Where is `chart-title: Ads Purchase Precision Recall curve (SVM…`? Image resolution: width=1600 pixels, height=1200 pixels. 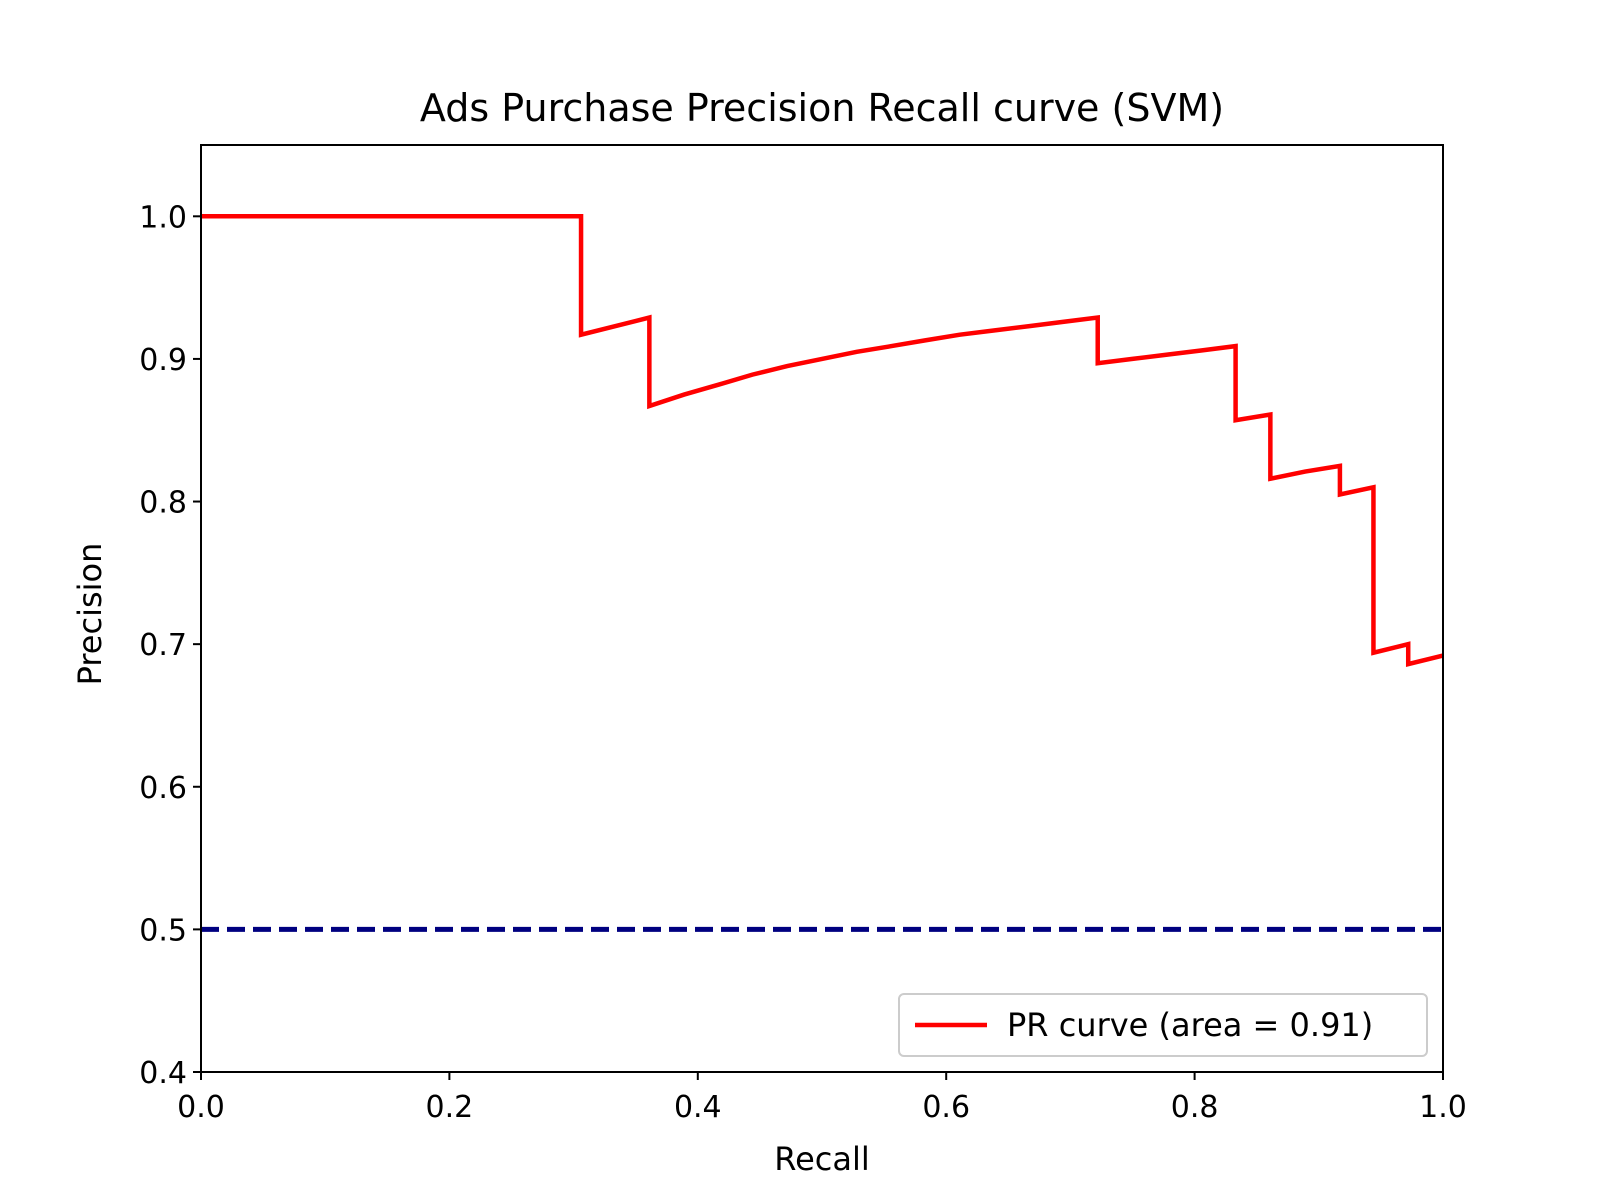 chart-title: Ads Purchase Precision Recall curve (SVM… is located at coordinates (822, 108).